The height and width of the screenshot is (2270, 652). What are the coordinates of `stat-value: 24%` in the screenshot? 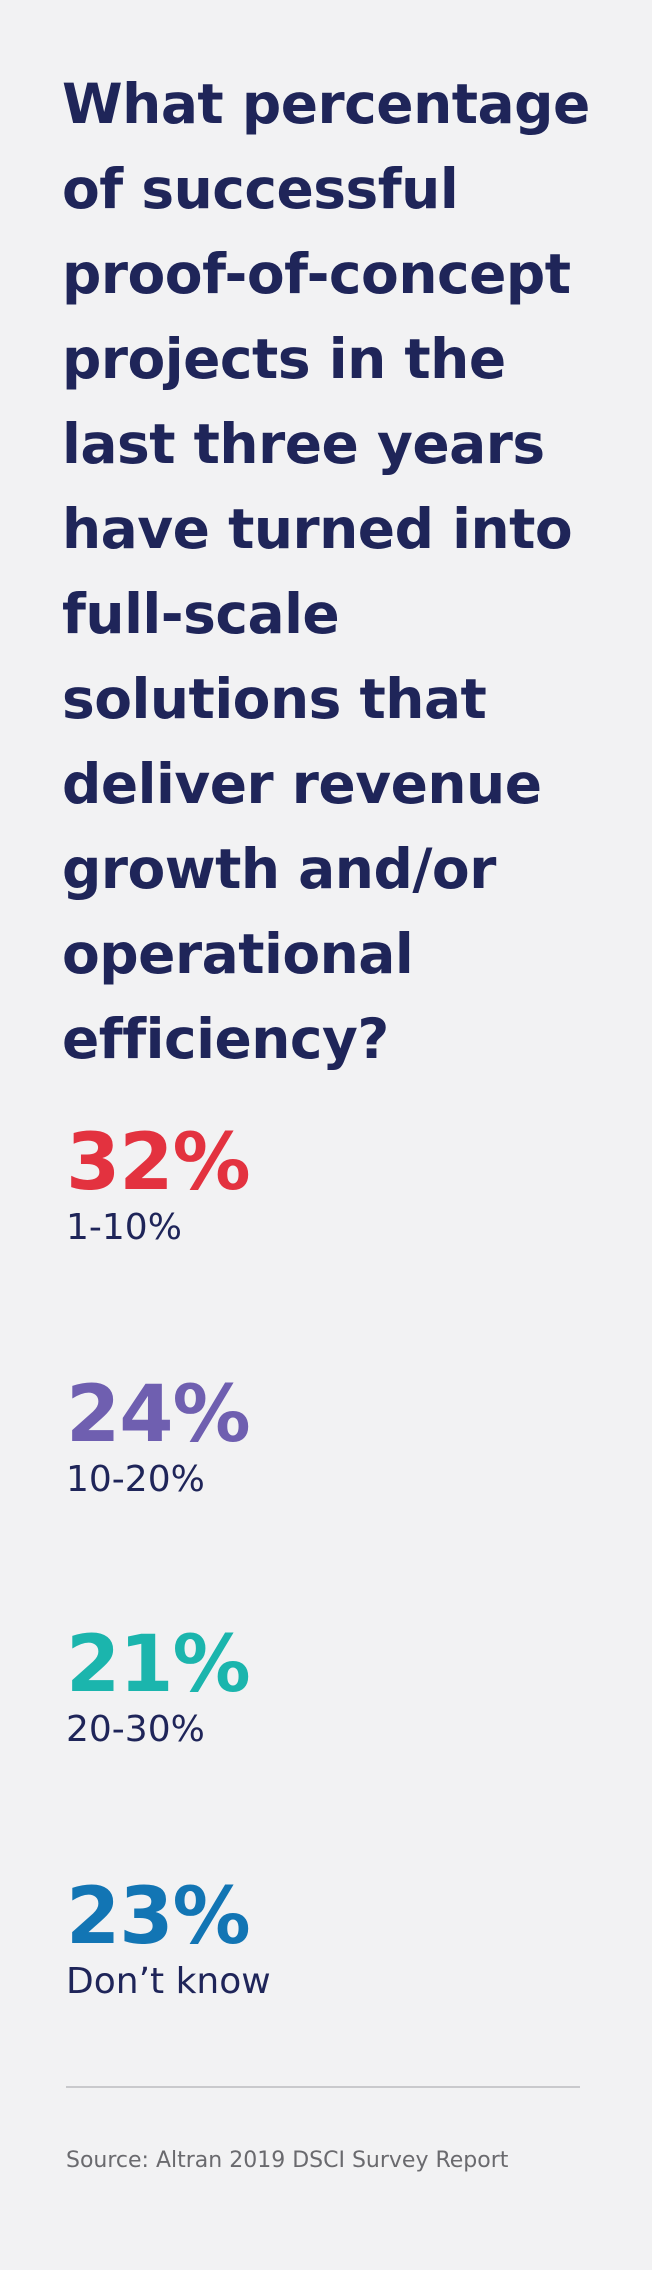 It's located at (158, 1415).